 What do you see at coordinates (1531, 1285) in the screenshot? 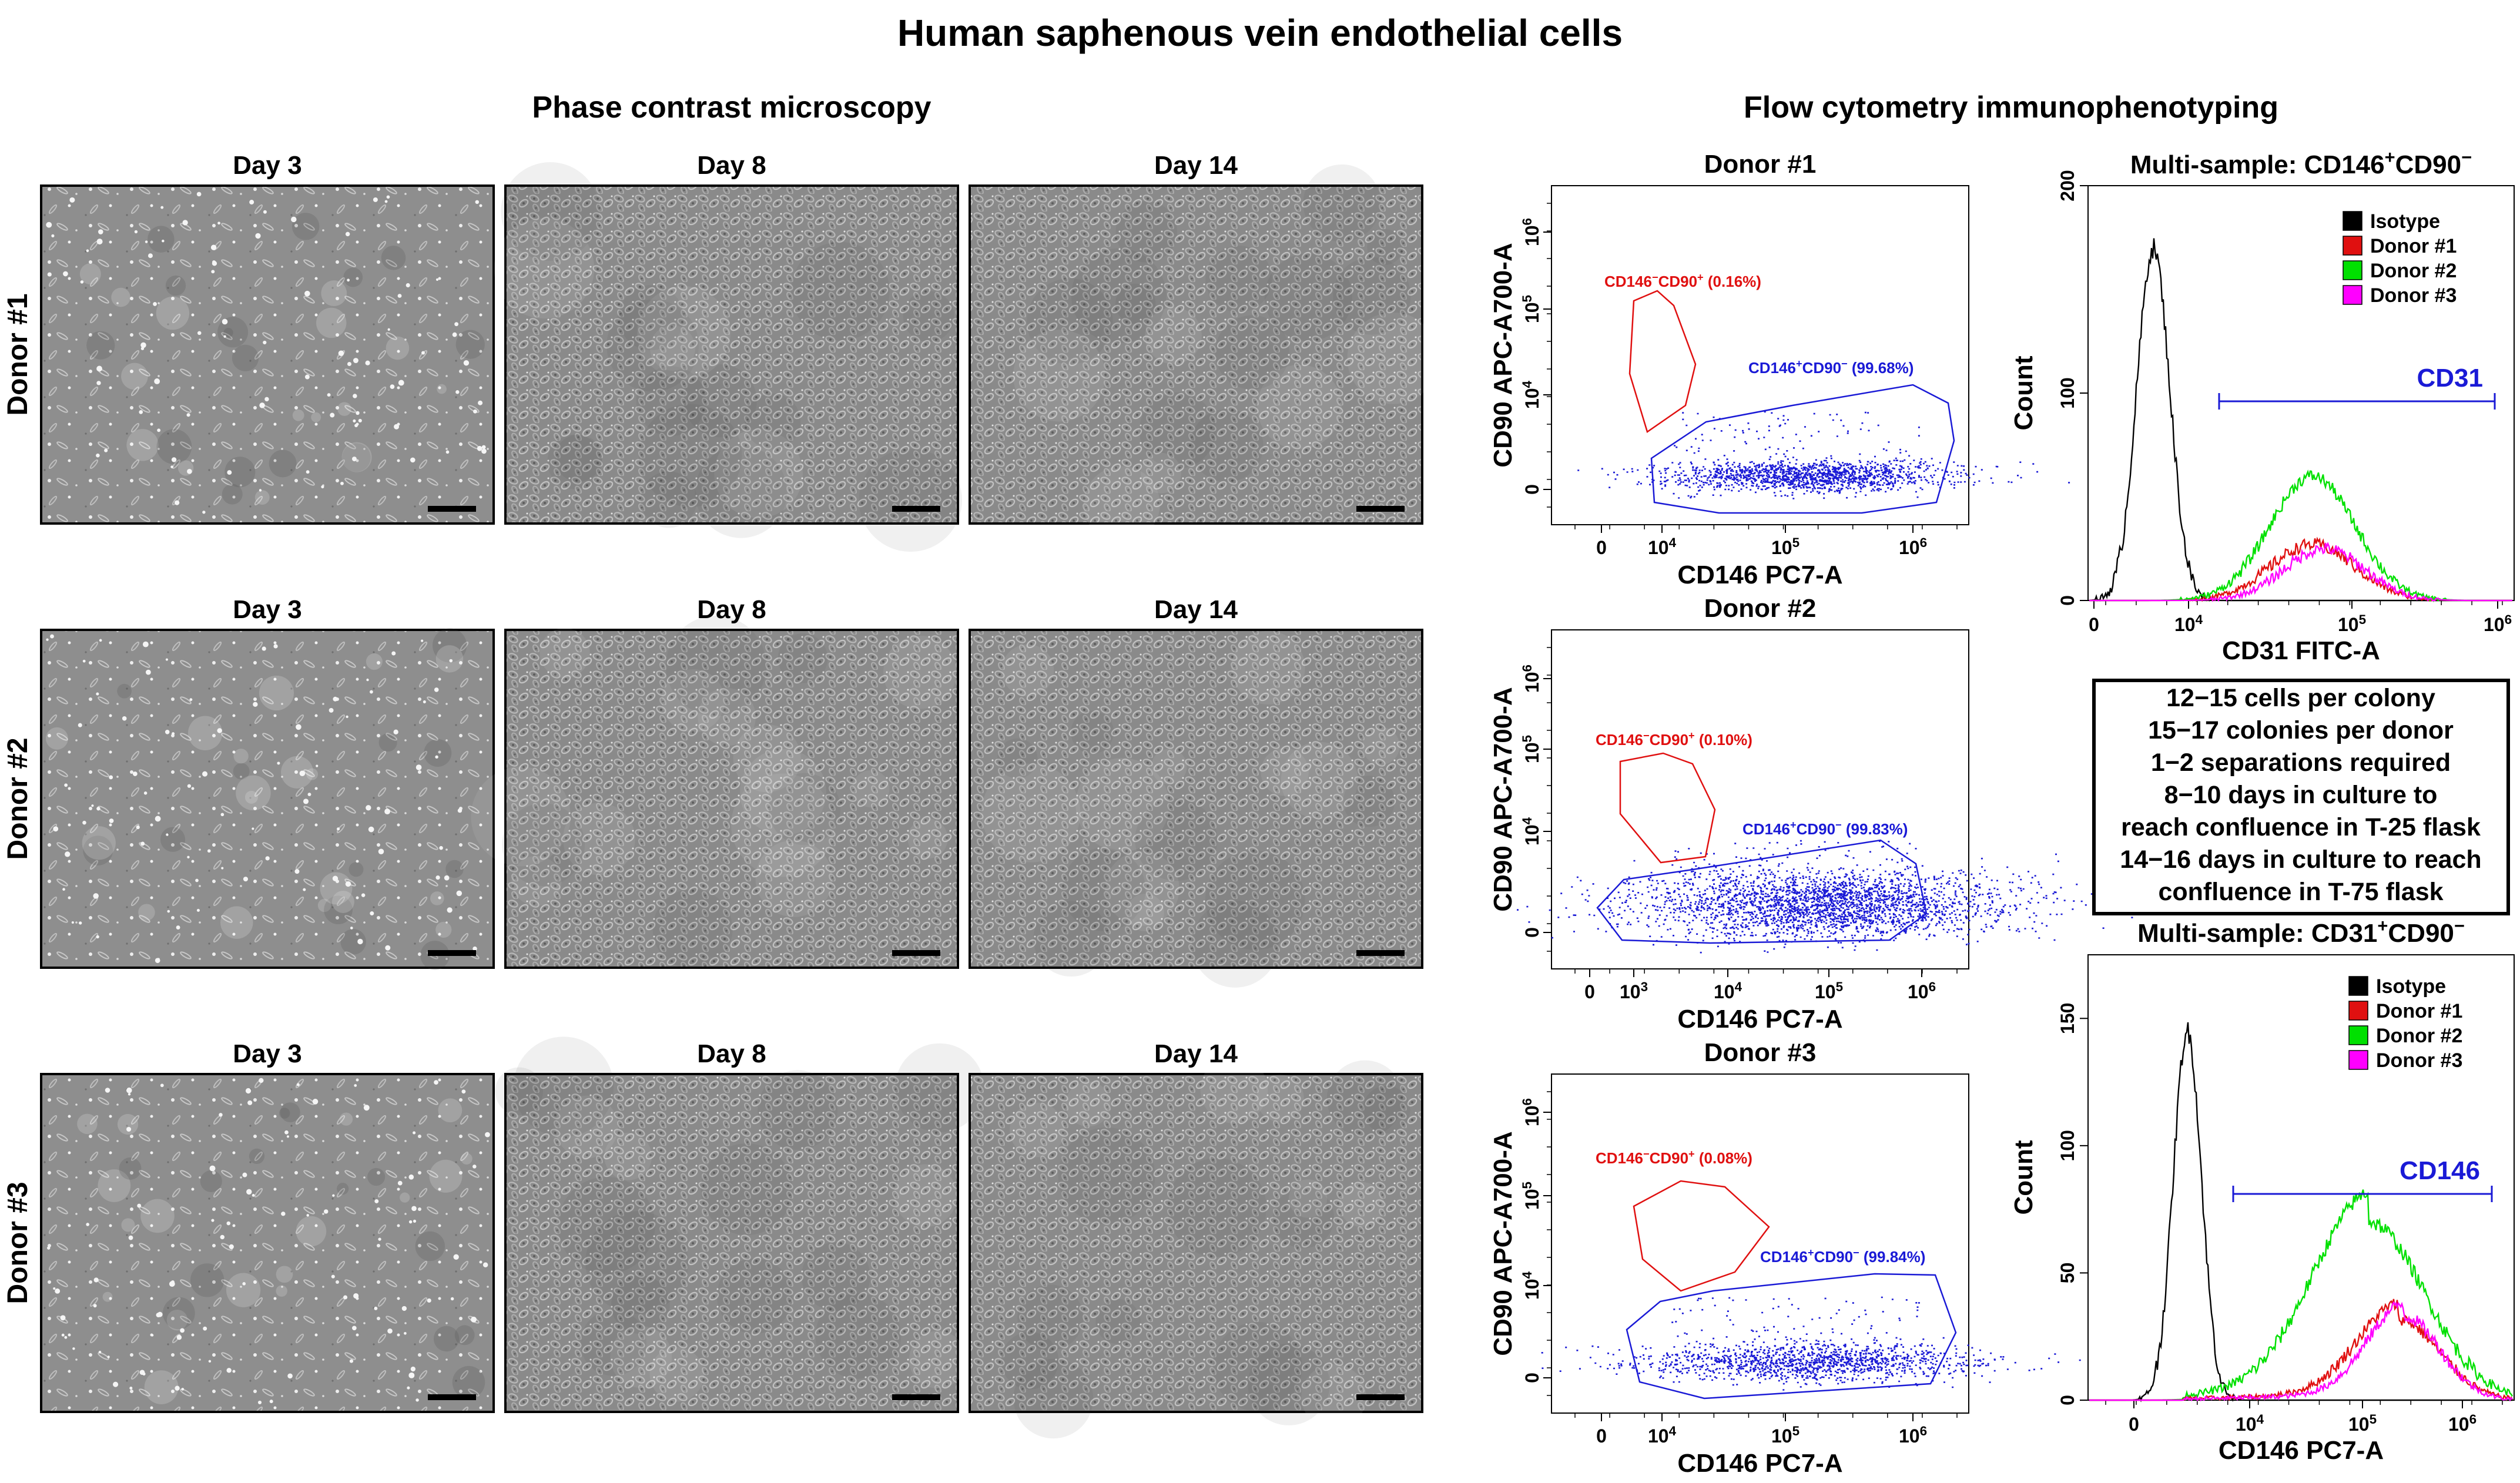
I see `y-tick-label: 104` at bounding box center [1531, 1285].